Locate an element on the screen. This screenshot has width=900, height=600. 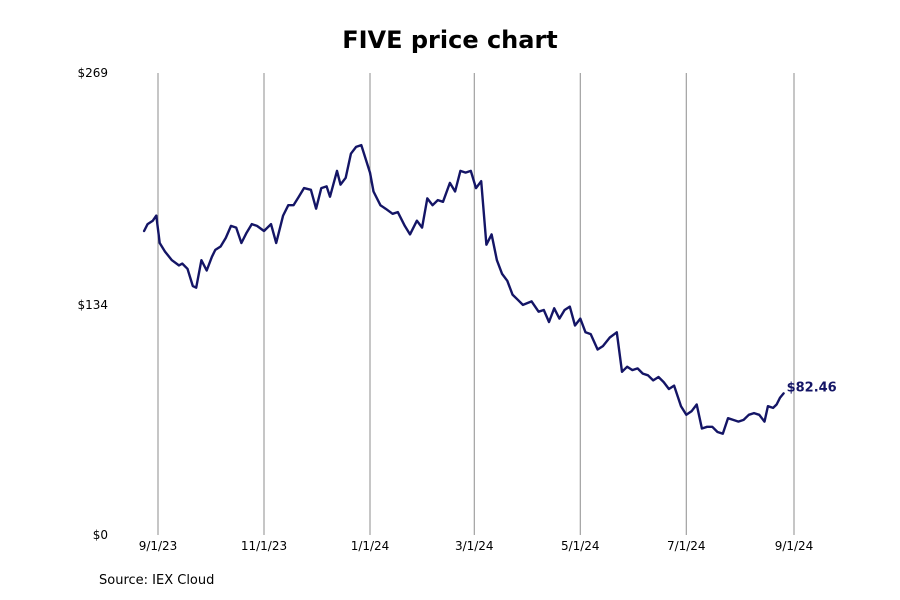
y-tick-label: $134 is located at coordinates (92, 305).